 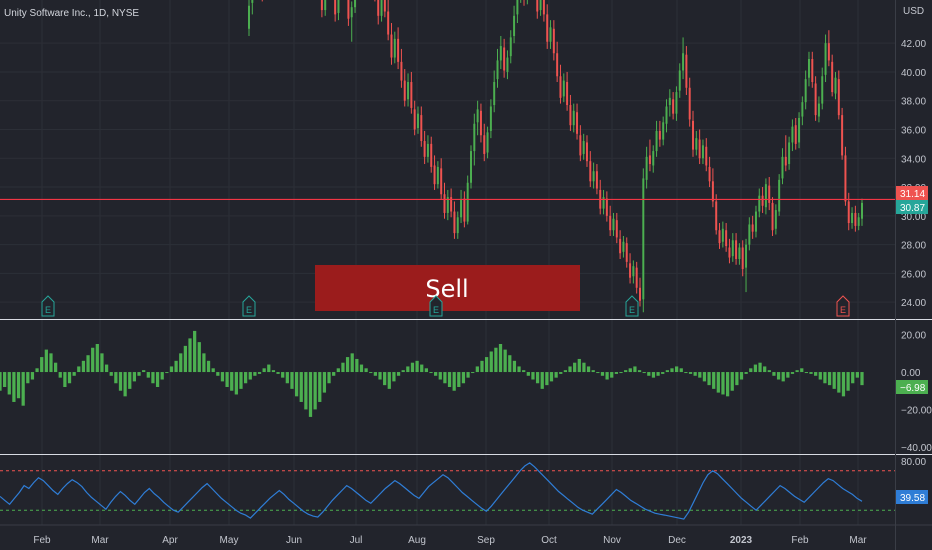 I want to click on x-tick-label: Jun, so click(x=294, y=540).